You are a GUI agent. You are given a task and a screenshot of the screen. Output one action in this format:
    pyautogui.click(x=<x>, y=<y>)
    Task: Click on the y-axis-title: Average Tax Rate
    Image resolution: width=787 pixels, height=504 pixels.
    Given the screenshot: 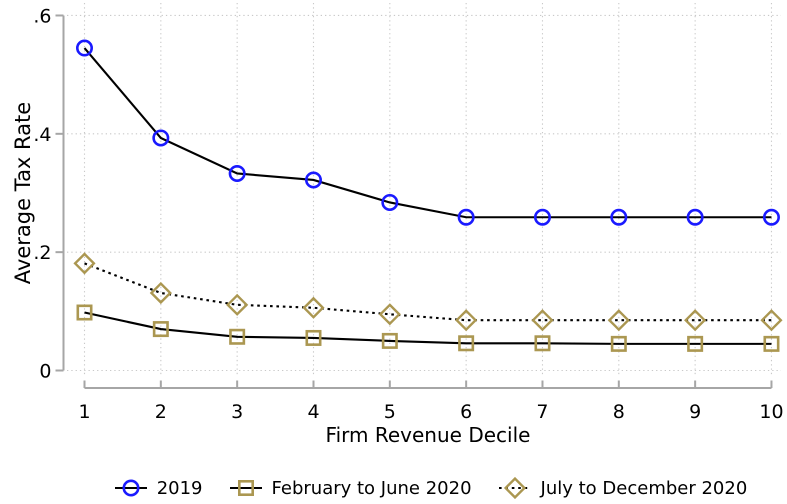 What is the action you would take?
    pyautogui.click(x=23, y=193)
    